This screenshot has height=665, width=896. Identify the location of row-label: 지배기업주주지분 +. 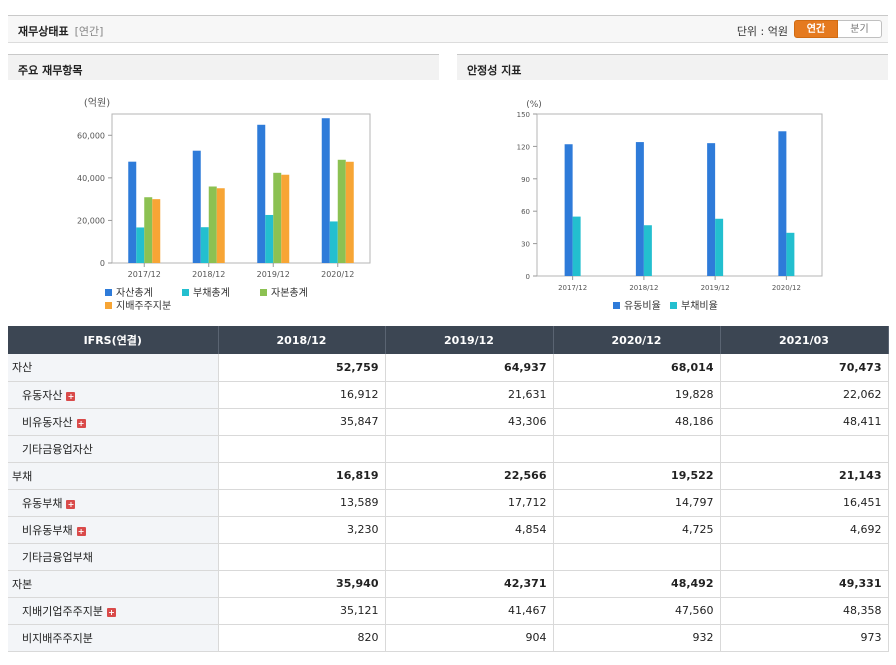
(113, 611).